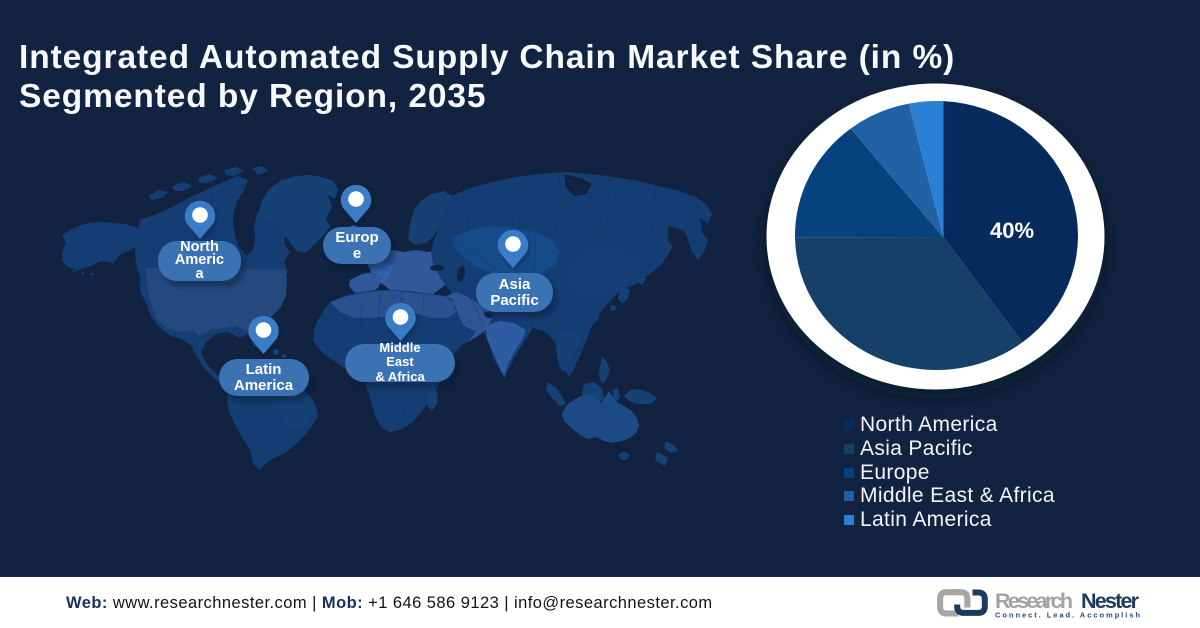  Describe the element at coordinates (1034, 601) in the screenshot. I see `svg-text: Research` at that location.